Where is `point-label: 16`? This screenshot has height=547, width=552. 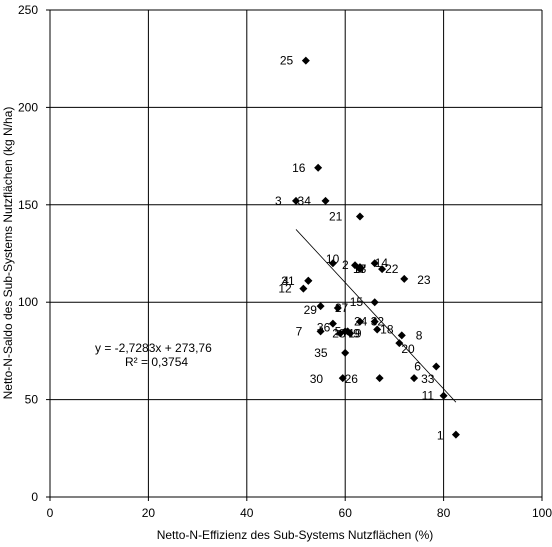
point-label: 16 is located at coordinates (299, 168).